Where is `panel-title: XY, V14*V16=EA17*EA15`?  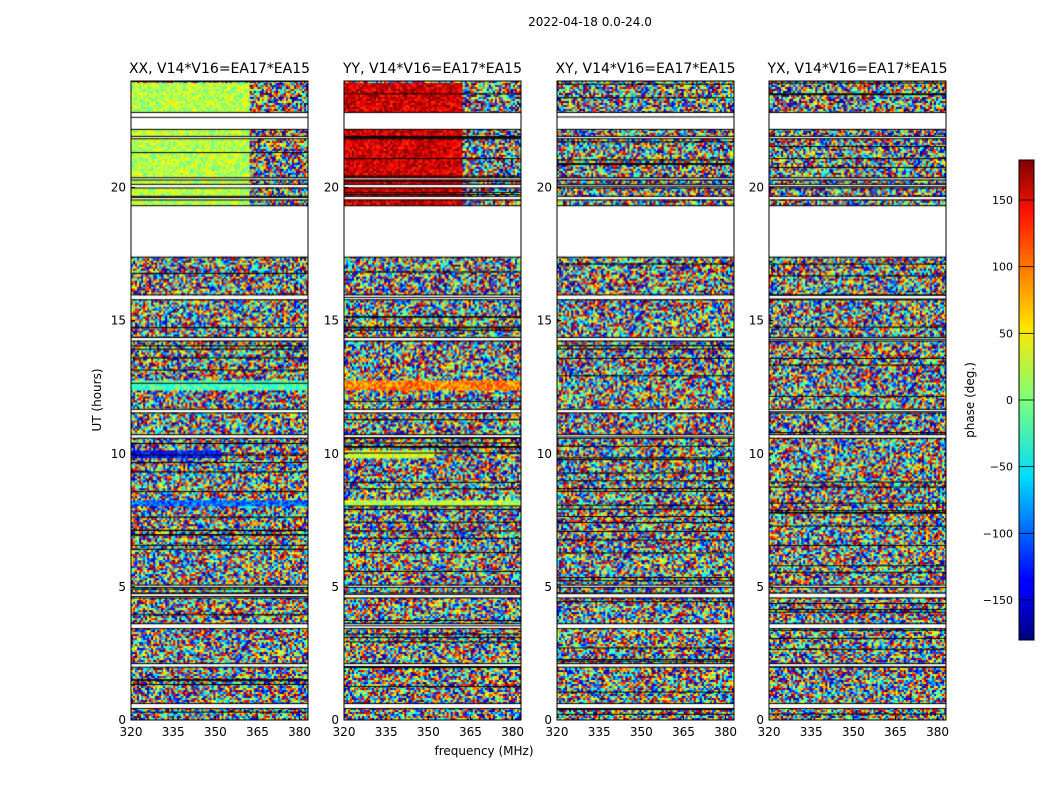 panel-title: XY, V14*V16=EA17*EA15 is located at coordinates (645, 69).